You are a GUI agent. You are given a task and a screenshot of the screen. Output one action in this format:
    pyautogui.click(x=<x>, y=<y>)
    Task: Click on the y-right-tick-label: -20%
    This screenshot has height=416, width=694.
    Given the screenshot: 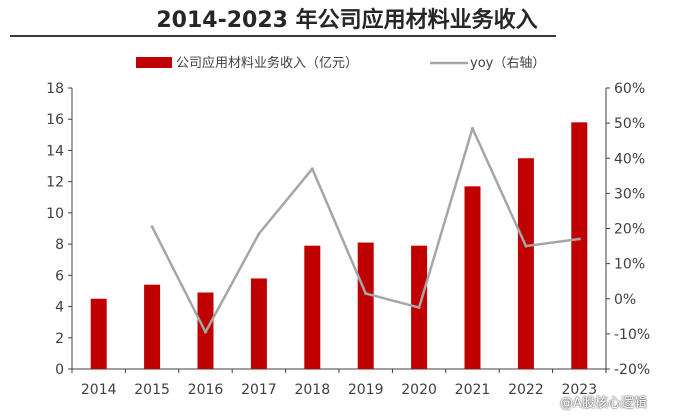 What is the action you would take?
    pyautogui.click(x=632, y=370)
    